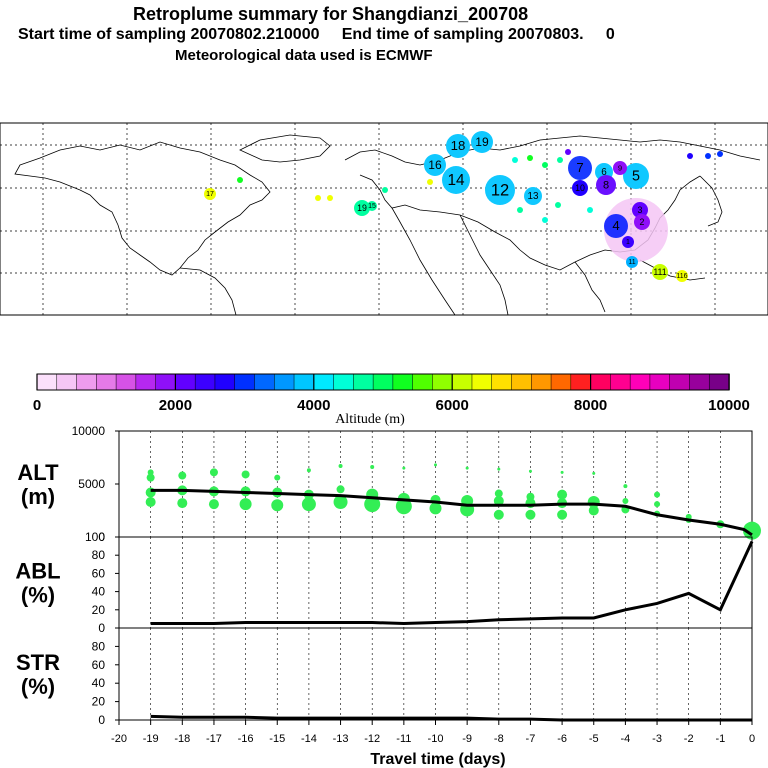 The image size is (768, 768). I want to click on plume-label: 15, so click(372, 206).